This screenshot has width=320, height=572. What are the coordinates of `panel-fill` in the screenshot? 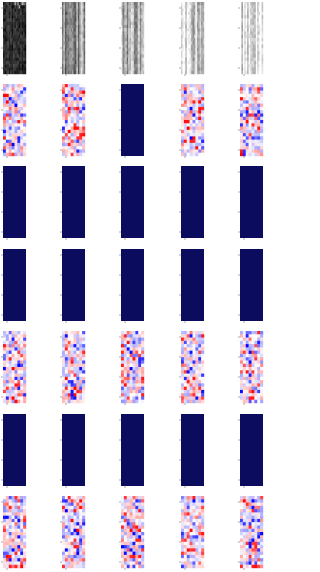 It's located at (132, 120).